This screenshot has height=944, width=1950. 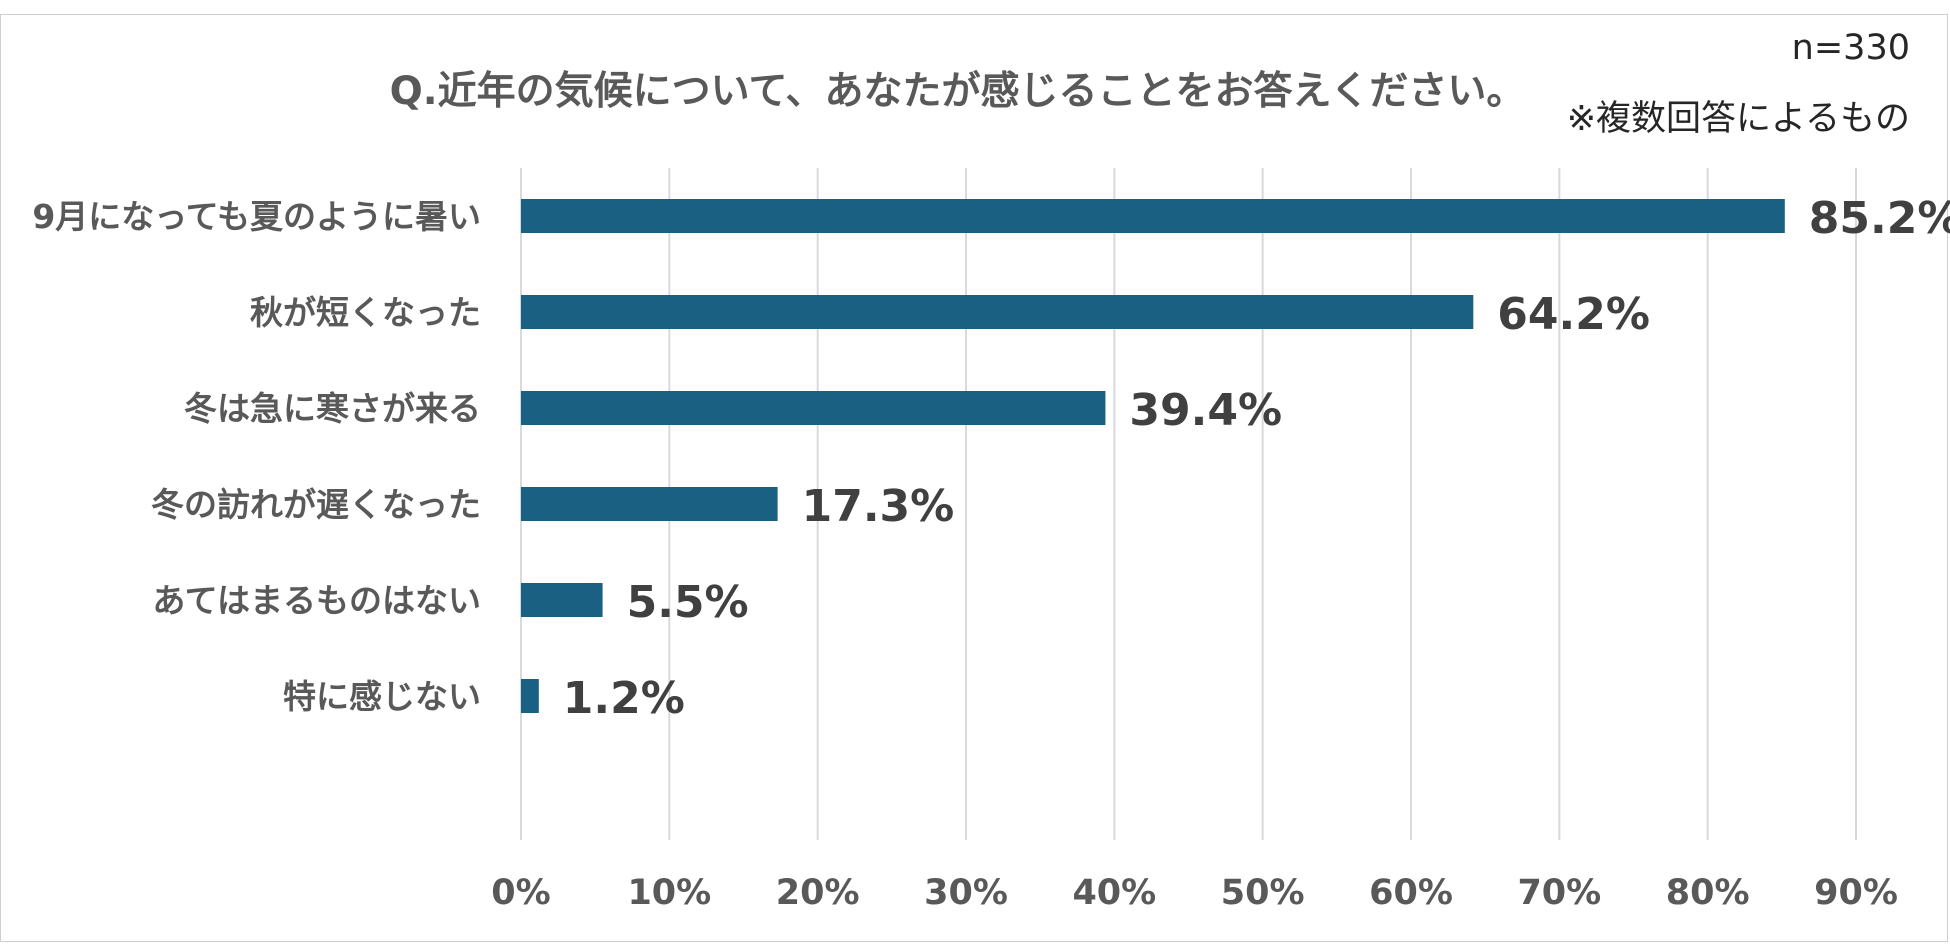 I want to click on x-tick-label: 20%, so click(x=818, y=893).